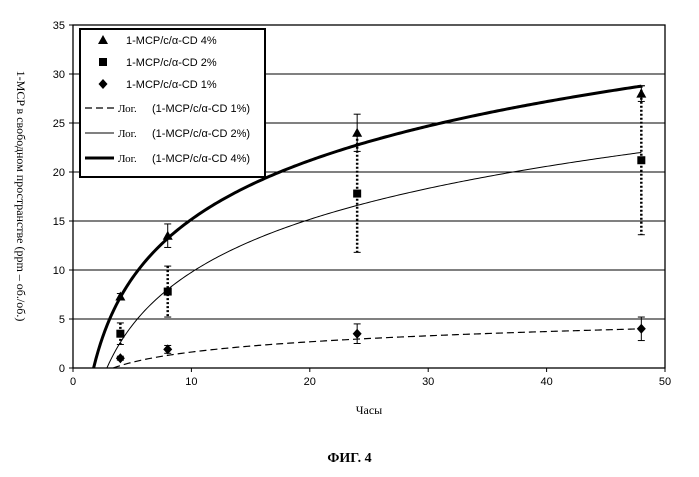 The height and width of the screenshot is (477, 699). What do you see at coordinates (73, 382) in the screenshot?
I see `x-tick-label-0: 0` at bounding box center [73, 382].